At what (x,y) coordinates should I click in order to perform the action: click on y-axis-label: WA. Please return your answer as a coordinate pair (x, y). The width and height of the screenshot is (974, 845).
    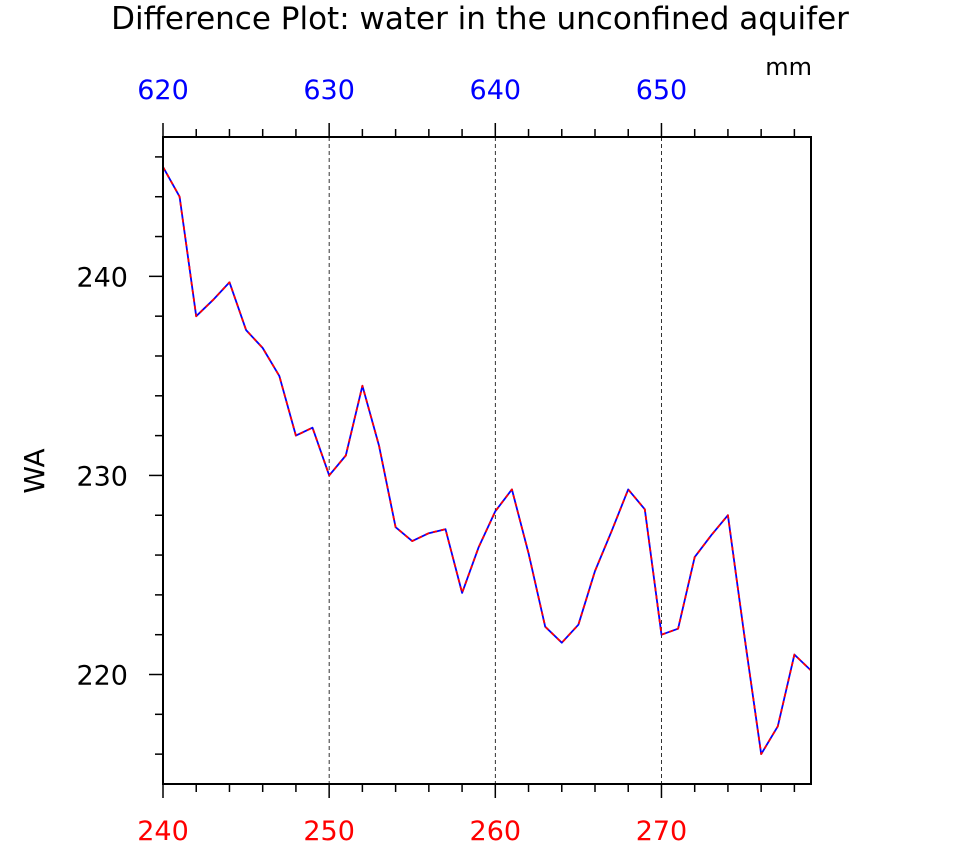
    Looking at the image, I should click on (34, 470).